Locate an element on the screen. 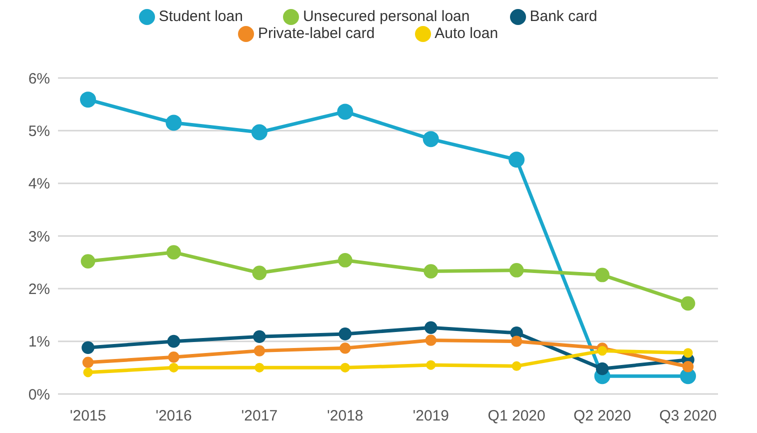 The image size is (757, 433). legend-label: Unsecured personal loan is located at coordinates (386, 16).